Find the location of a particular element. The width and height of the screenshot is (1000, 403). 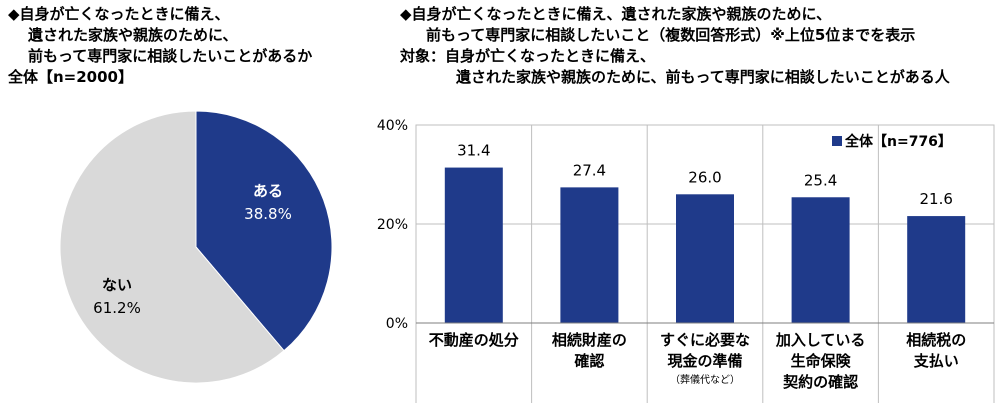

x-tick-label: 支払い is located at coordinates (936, 361).